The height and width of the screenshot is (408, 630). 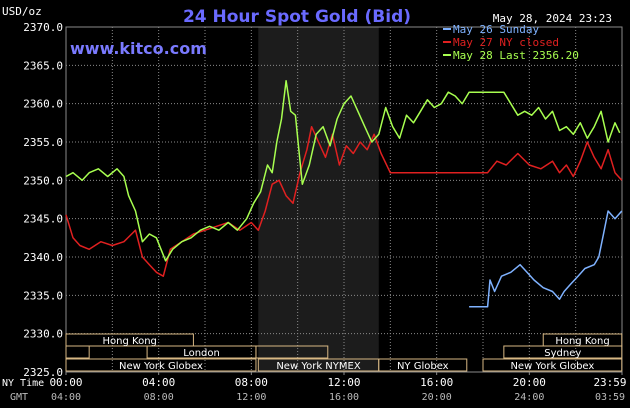 I want to click on x-tick-label-gmt: 03:59, so click(x=610, y=397).